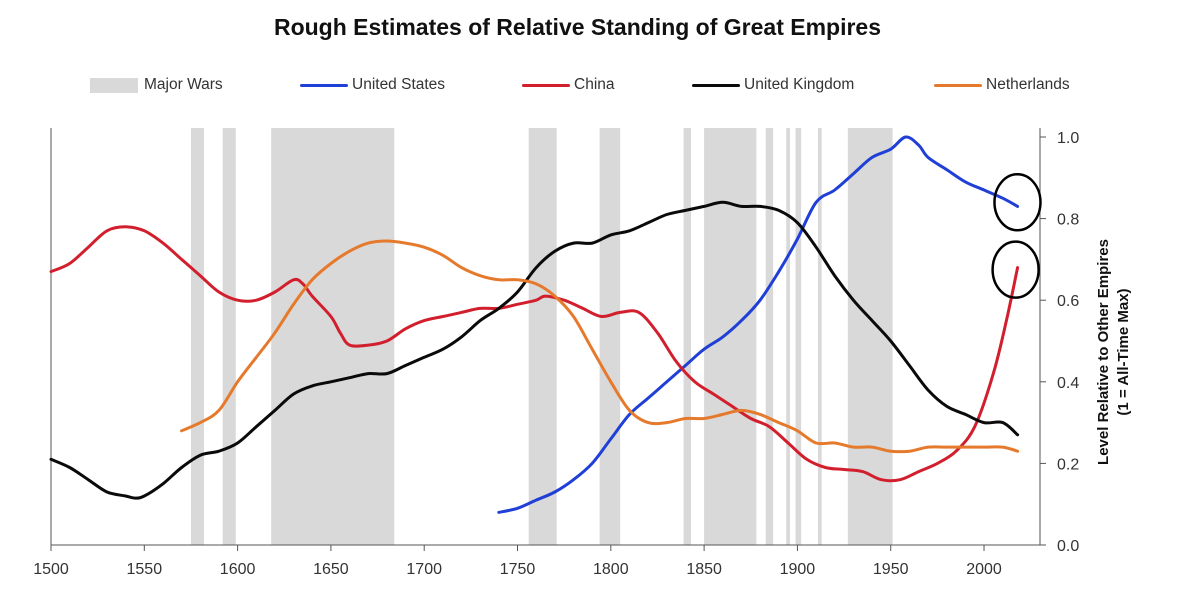 The width and height of the screenshot is (1200, 595). What do you see at coordinates (1059, 342) in the screenshot?
I see `y-ticks: 0.0 0.2 0.4 0.6 0.8 1.0` at bounding box center [1059, 342].